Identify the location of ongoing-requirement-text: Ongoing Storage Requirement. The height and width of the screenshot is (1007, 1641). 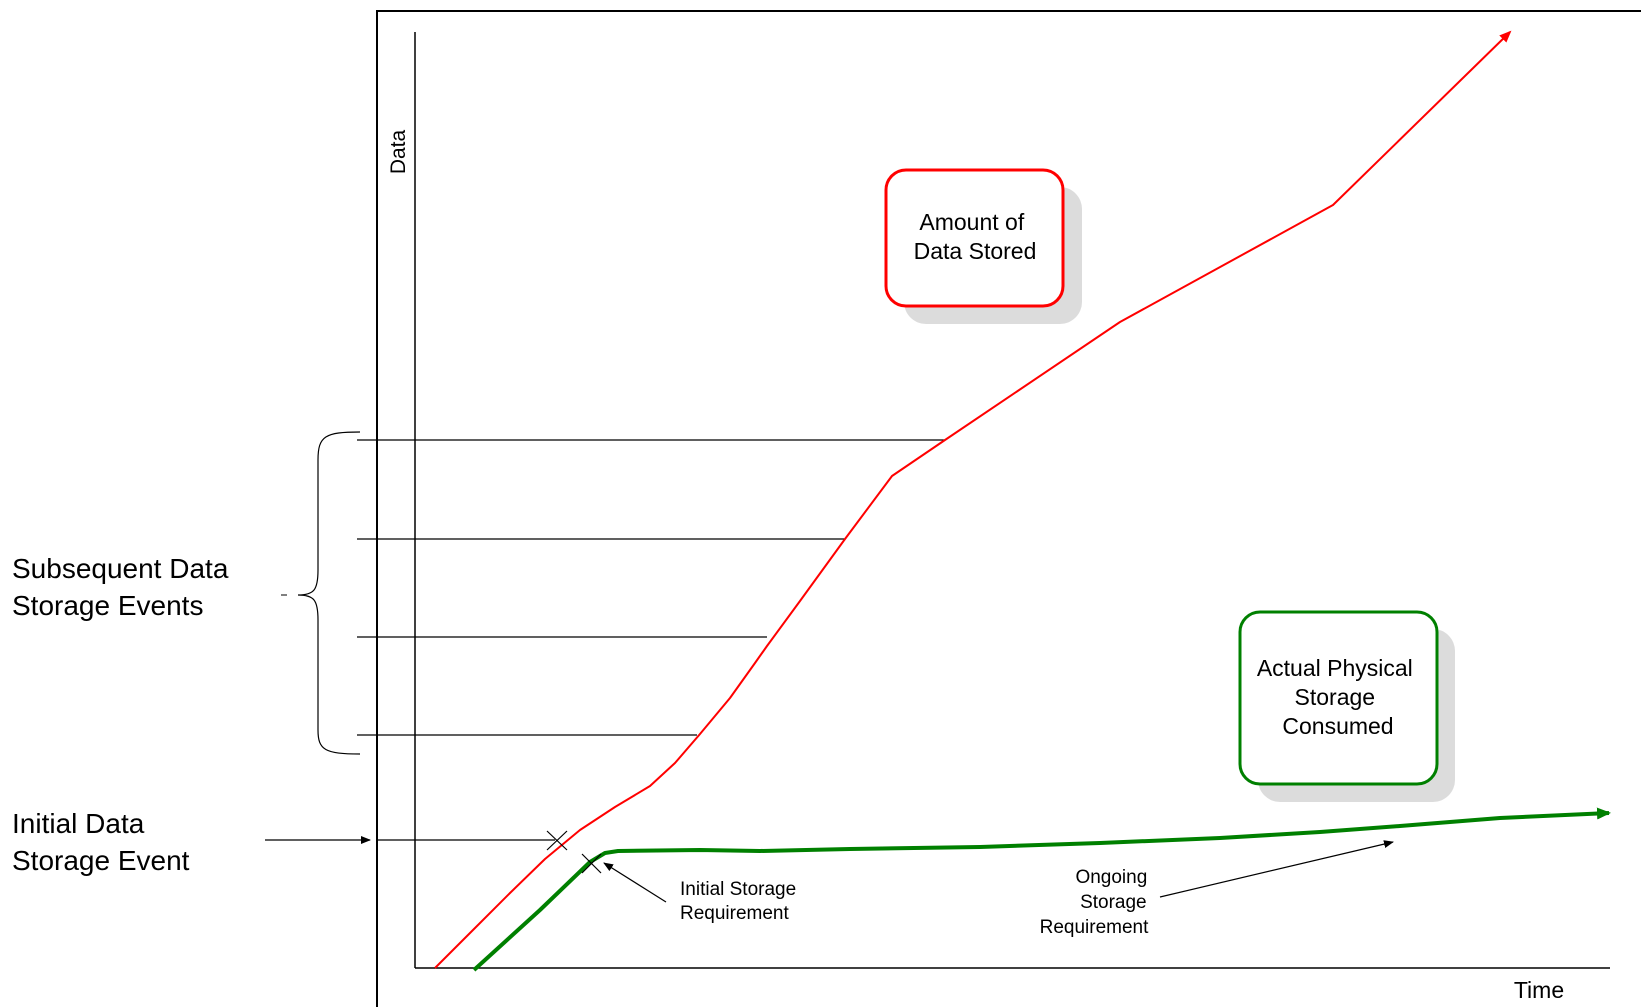
(1096, 902).